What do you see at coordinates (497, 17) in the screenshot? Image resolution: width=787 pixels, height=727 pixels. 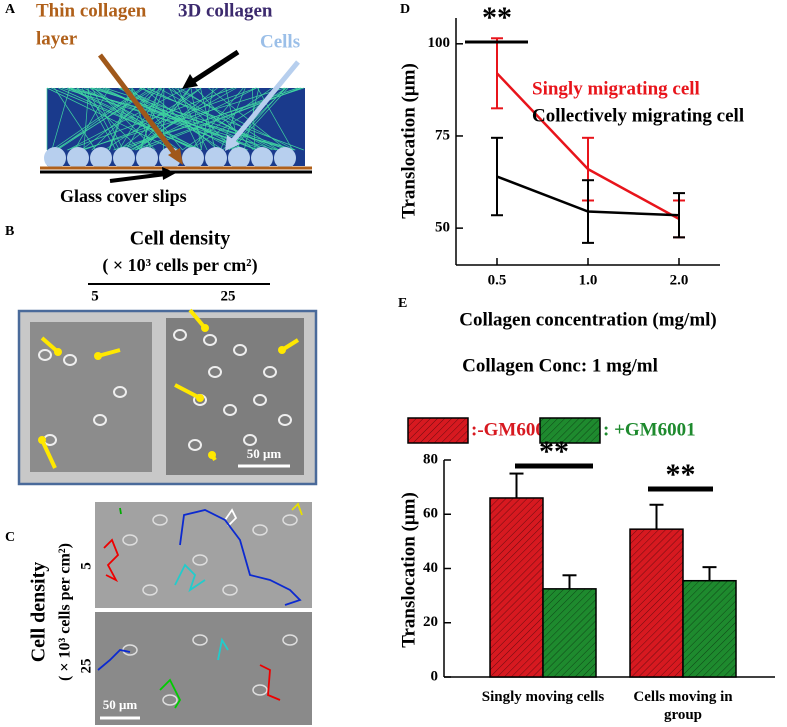 I see `annotation: **` at bounding box center [497, 17].